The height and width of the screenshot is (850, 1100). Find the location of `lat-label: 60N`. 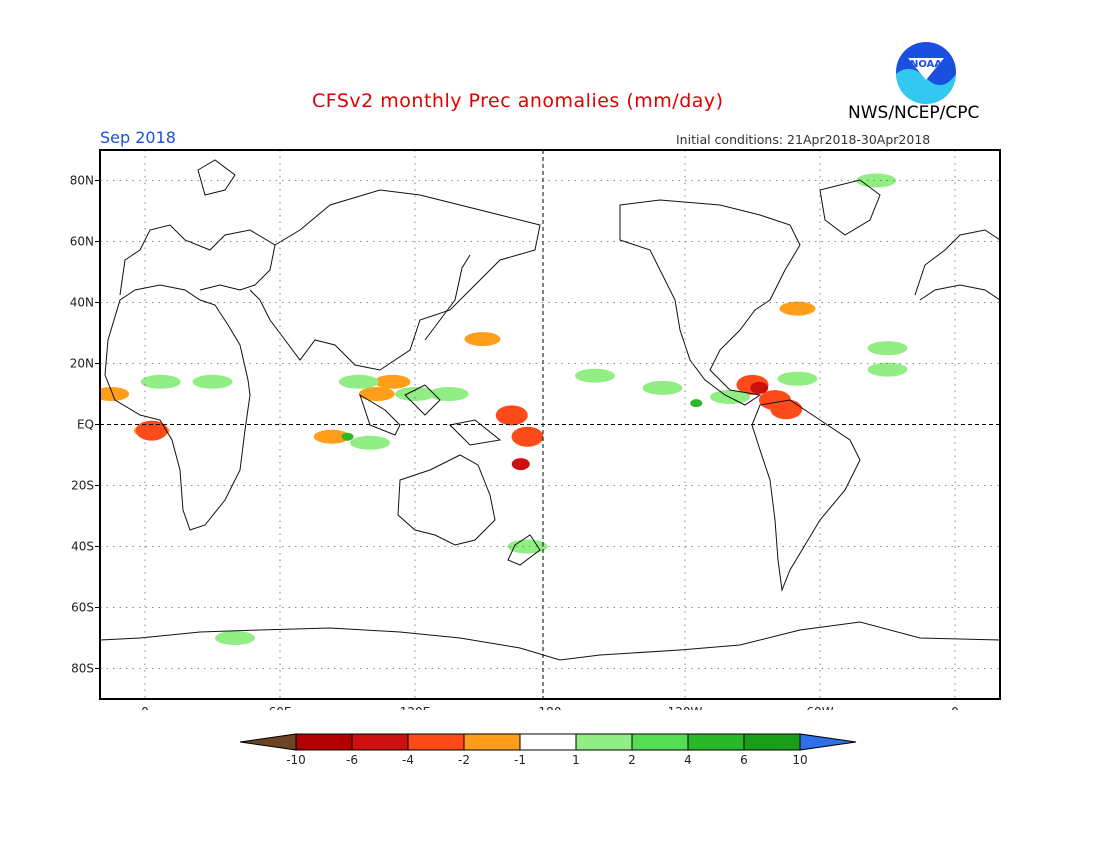

lat-label: 60N is located at coordinates (82, 242).